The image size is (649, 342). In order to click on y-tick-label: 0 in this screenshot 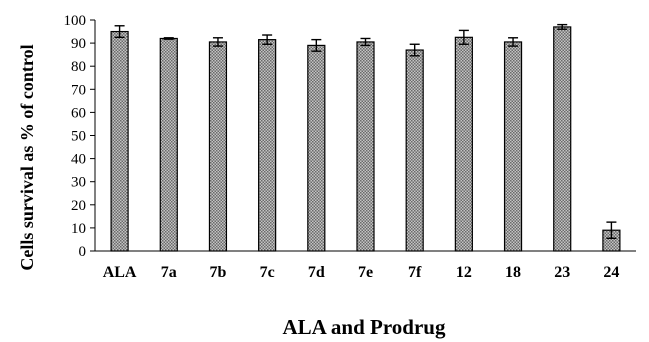, I will do `click(83, 252)`.